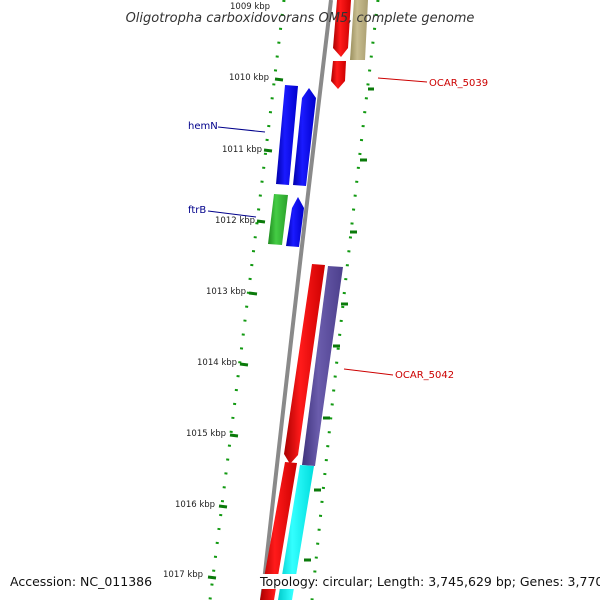  What do you see at coordinates (250, 7) in the screenshot?
I see `tick-label: 1009 kbp` at bounding box center [250, 7].